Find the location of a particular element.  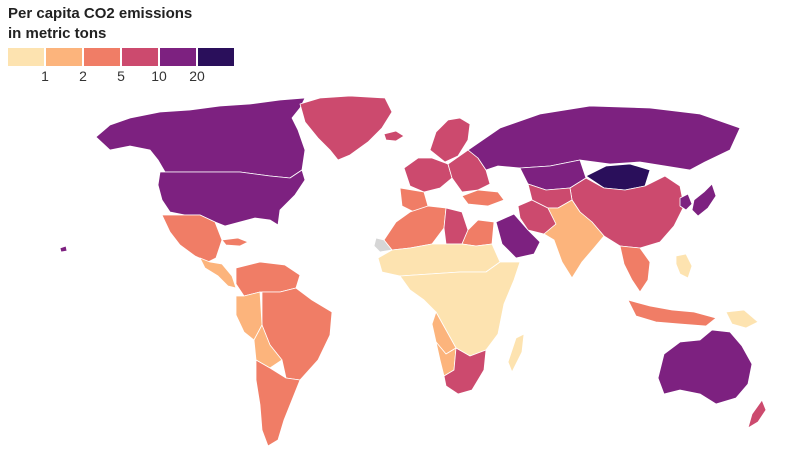

legend-tick-label: 1 is located at coordinates (45, 76).